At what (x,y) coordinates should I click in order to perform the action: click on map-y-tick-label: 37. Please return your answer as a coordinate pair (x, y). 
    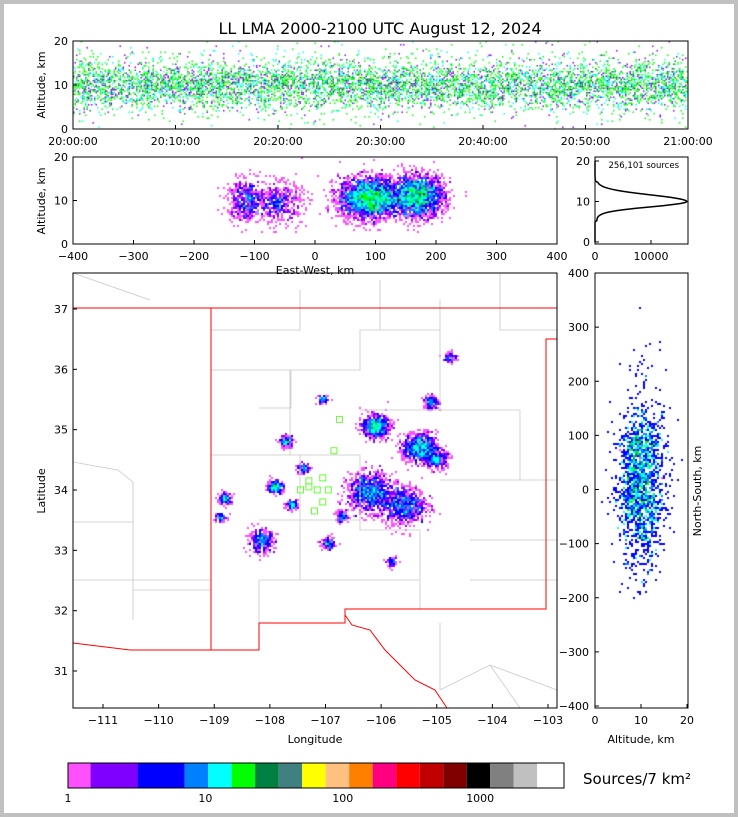
    Looking at the image, I should click on (61, 309).